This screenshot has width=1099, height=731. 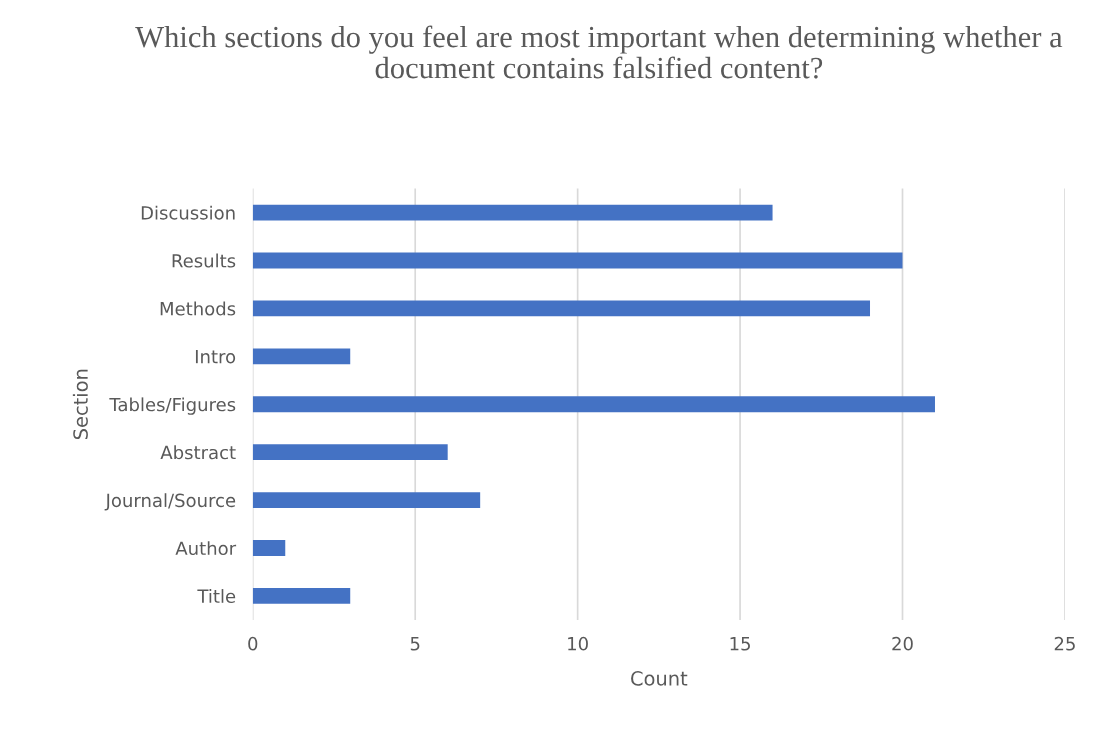 What do you see at coordinates (902, 643) in the screenshot?
I see `x-tick-label: 20` at bounding box center [902, 643].